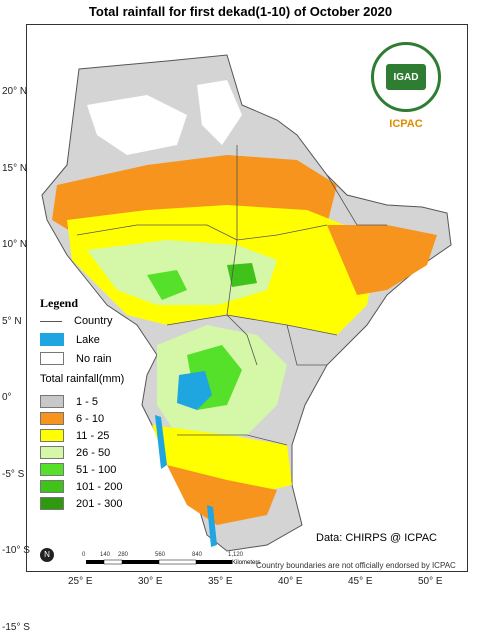 Image resolution: width=481 pixels, height=633 pixels. What do you see at coordinates (93, 435) in the screenshot?
I see `legend-class-label: 11 - 25` at bounding box center [93, 435].